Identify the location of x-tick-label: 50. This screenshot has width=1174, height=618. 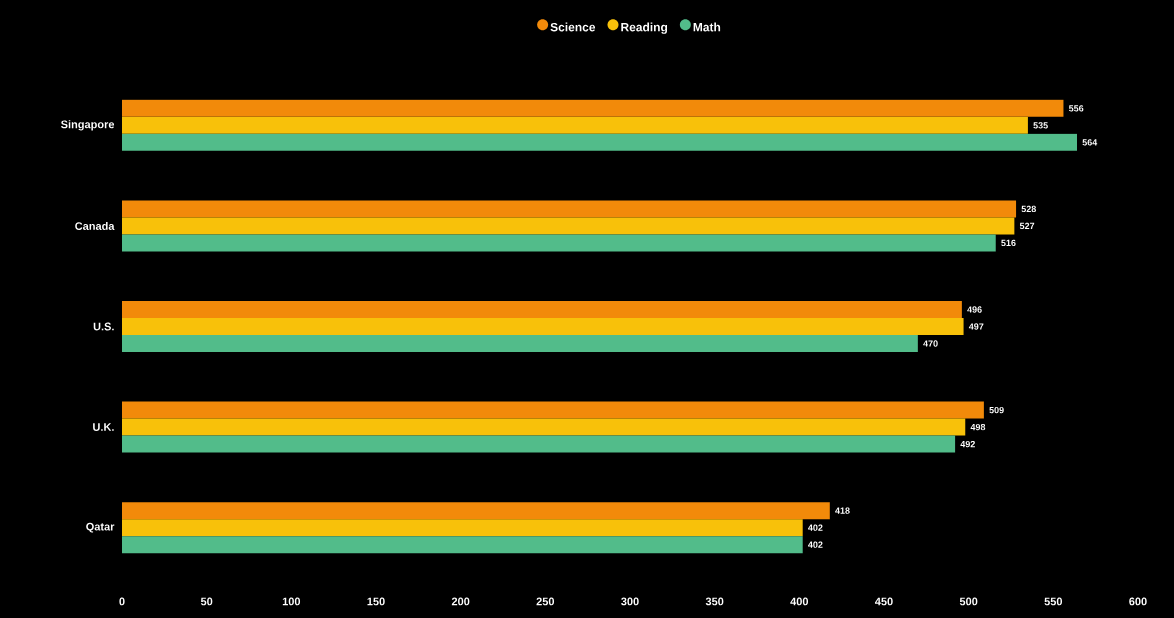
(206, 601).